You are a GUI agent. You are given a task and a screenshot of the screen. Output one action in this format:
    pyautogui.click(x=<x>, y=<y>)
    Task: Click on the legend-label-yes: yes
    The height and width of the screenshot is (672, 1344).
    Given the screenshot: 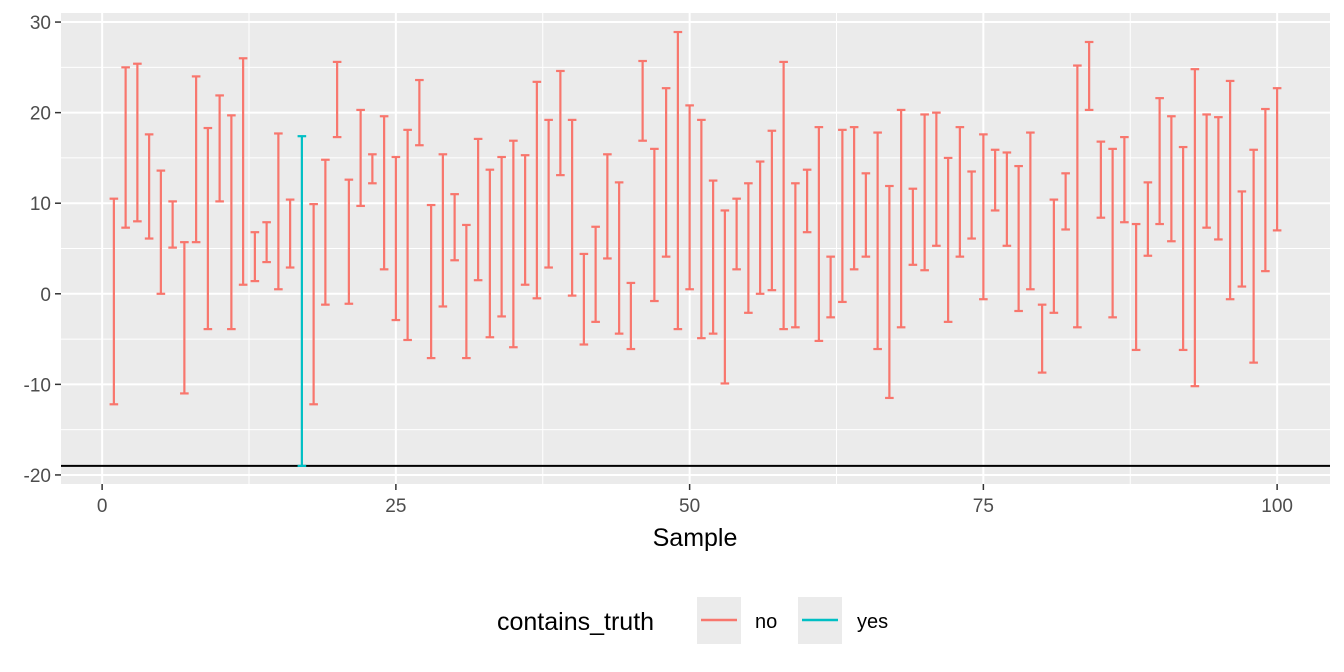 What is the action you would take?
    pyautogui.click(x=872, y=622)
    